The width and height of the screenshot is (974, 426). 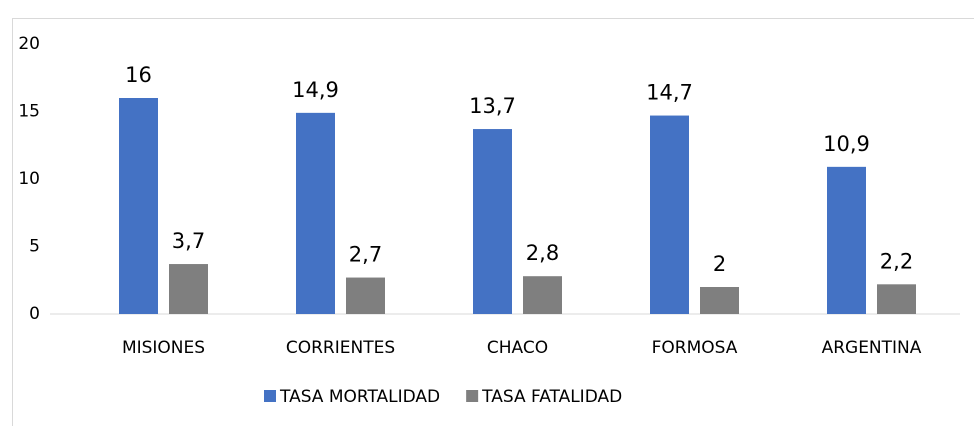 What do you see at coordinates (669, 93) in the screenshot?
I see `value-label: 14,7` at bounding box center [669, 93].